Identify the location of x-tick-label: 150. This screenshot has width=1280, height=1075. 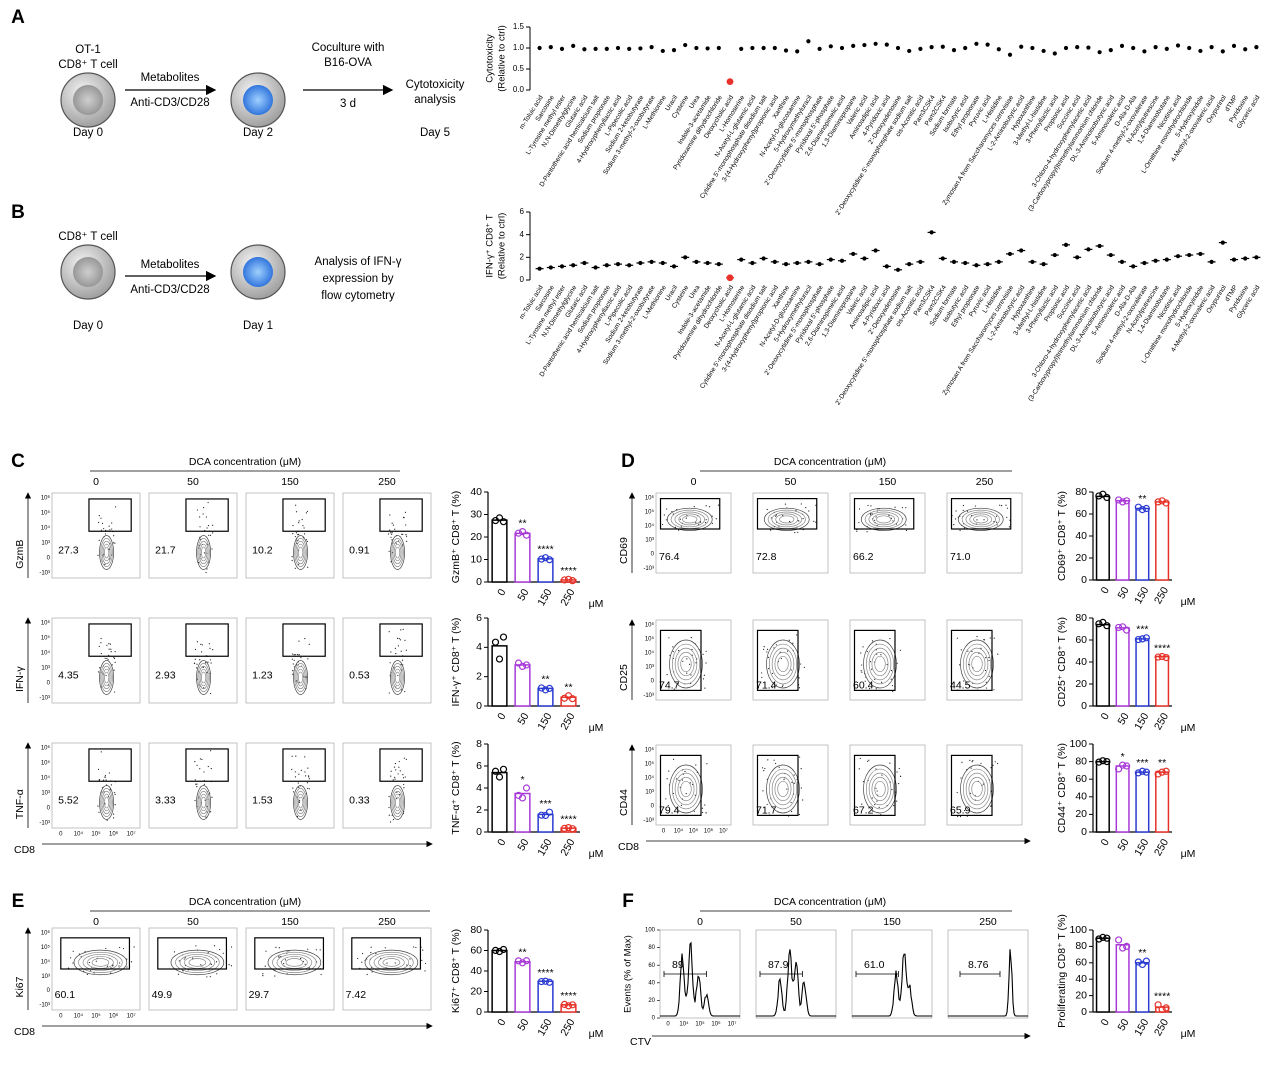
(544, 1027).